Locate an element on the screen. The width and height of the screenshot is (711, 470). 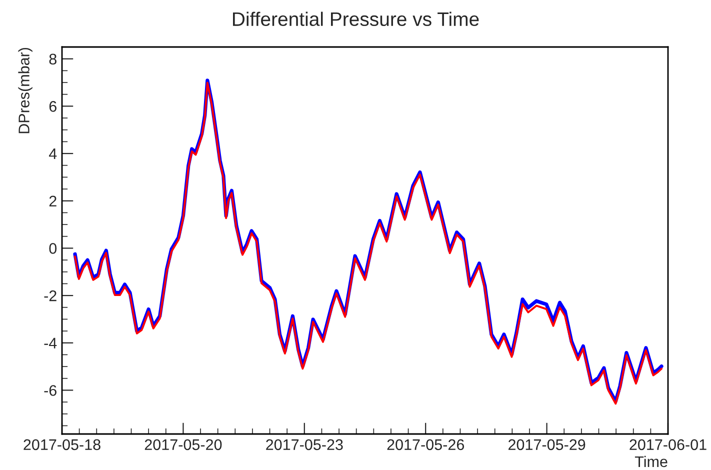
x-axis-title: Time is located at coordinates (651, 462).